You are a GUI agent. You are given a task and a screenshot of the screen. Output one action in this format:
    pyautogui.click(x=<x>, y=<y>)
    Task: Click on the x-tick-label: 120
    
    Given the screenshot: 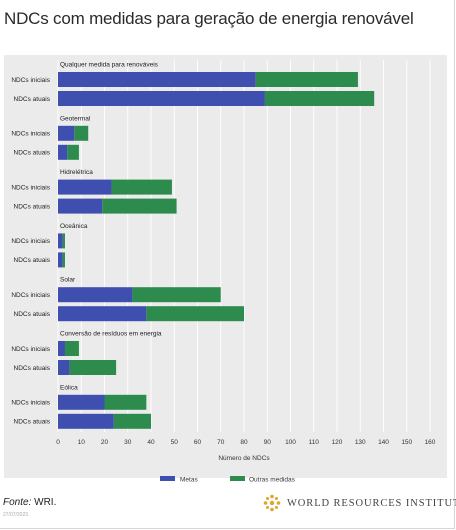 What is the action you would take?
    pyautogui.click(x=337, y=442)
    